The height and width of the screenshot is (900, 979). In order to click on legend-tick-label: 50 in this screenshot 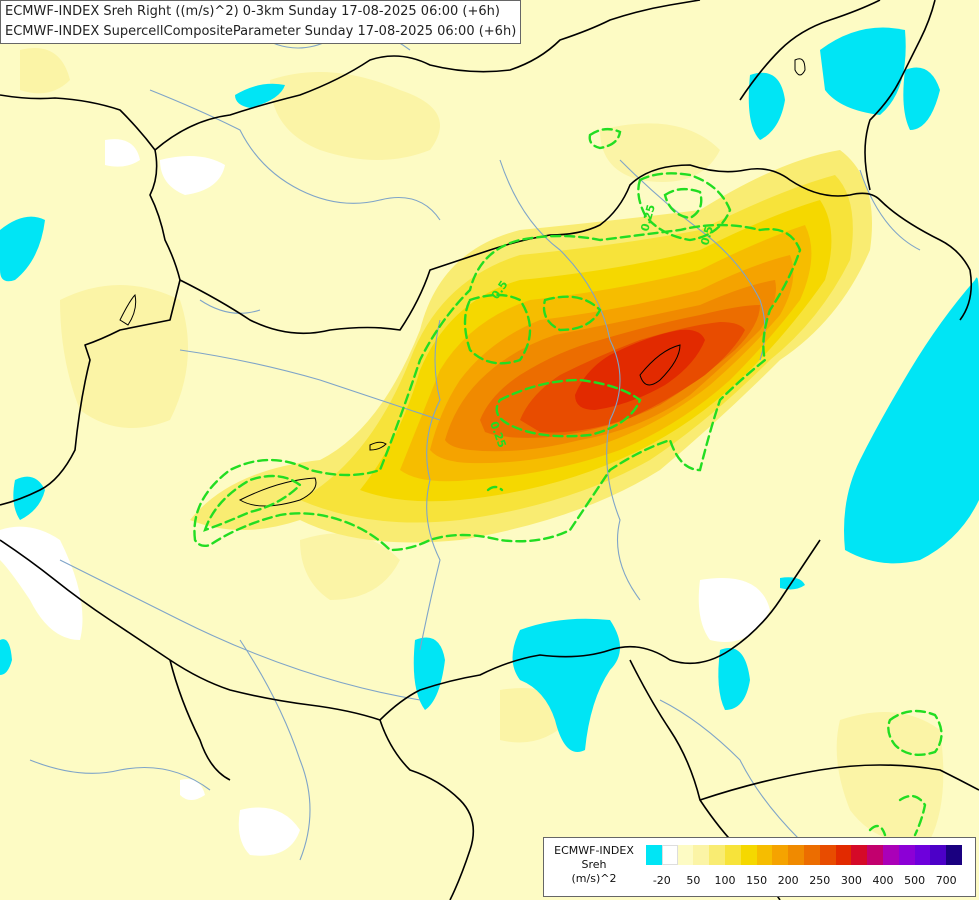, I will do `click(693, 880)`.